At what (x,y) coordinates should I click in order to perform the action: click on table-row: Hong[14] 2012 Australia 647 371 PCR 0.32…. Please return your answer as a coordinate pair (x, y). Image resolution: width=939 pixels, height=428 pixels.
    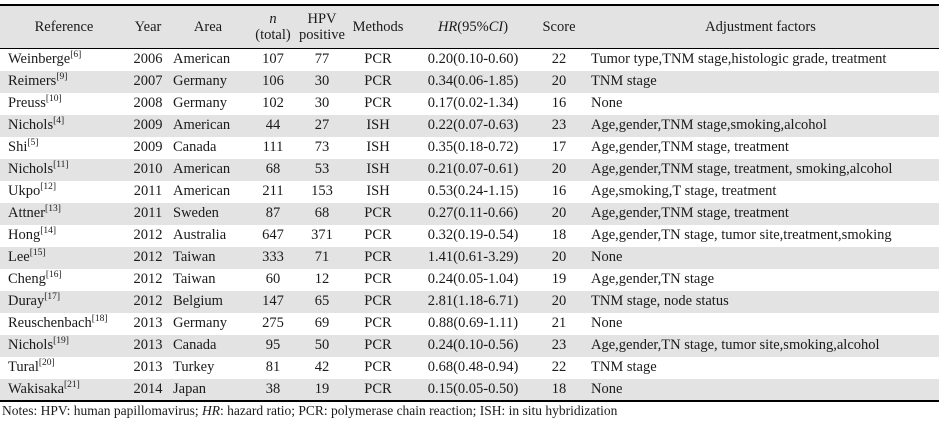
    Looking at the image, I should click on (469, 236).